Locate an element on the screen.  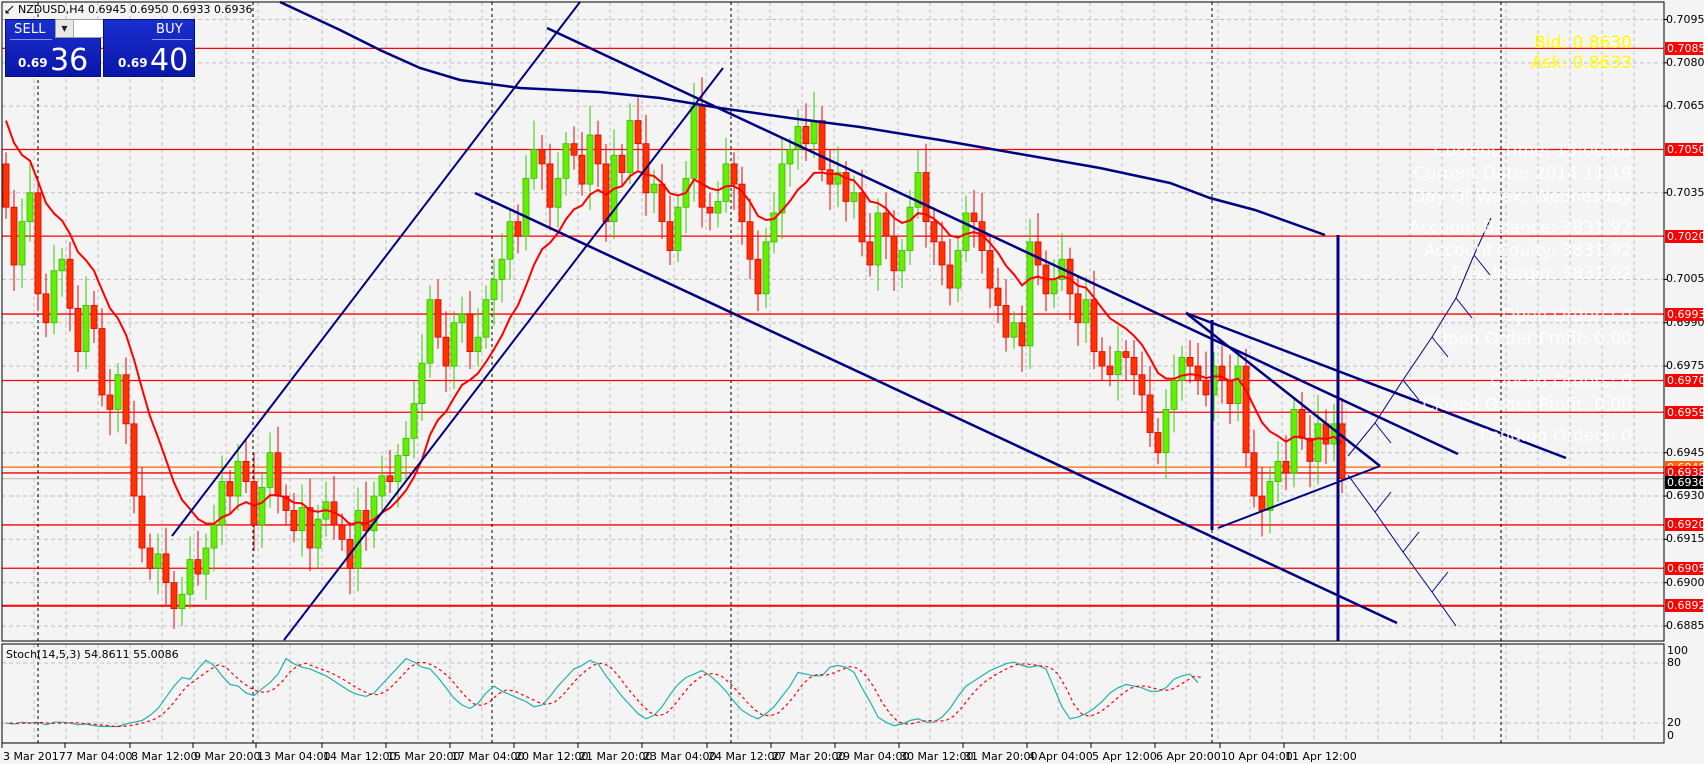
time-tick-label: 8 Mar 12:00 is located at coordinates (164, 756).